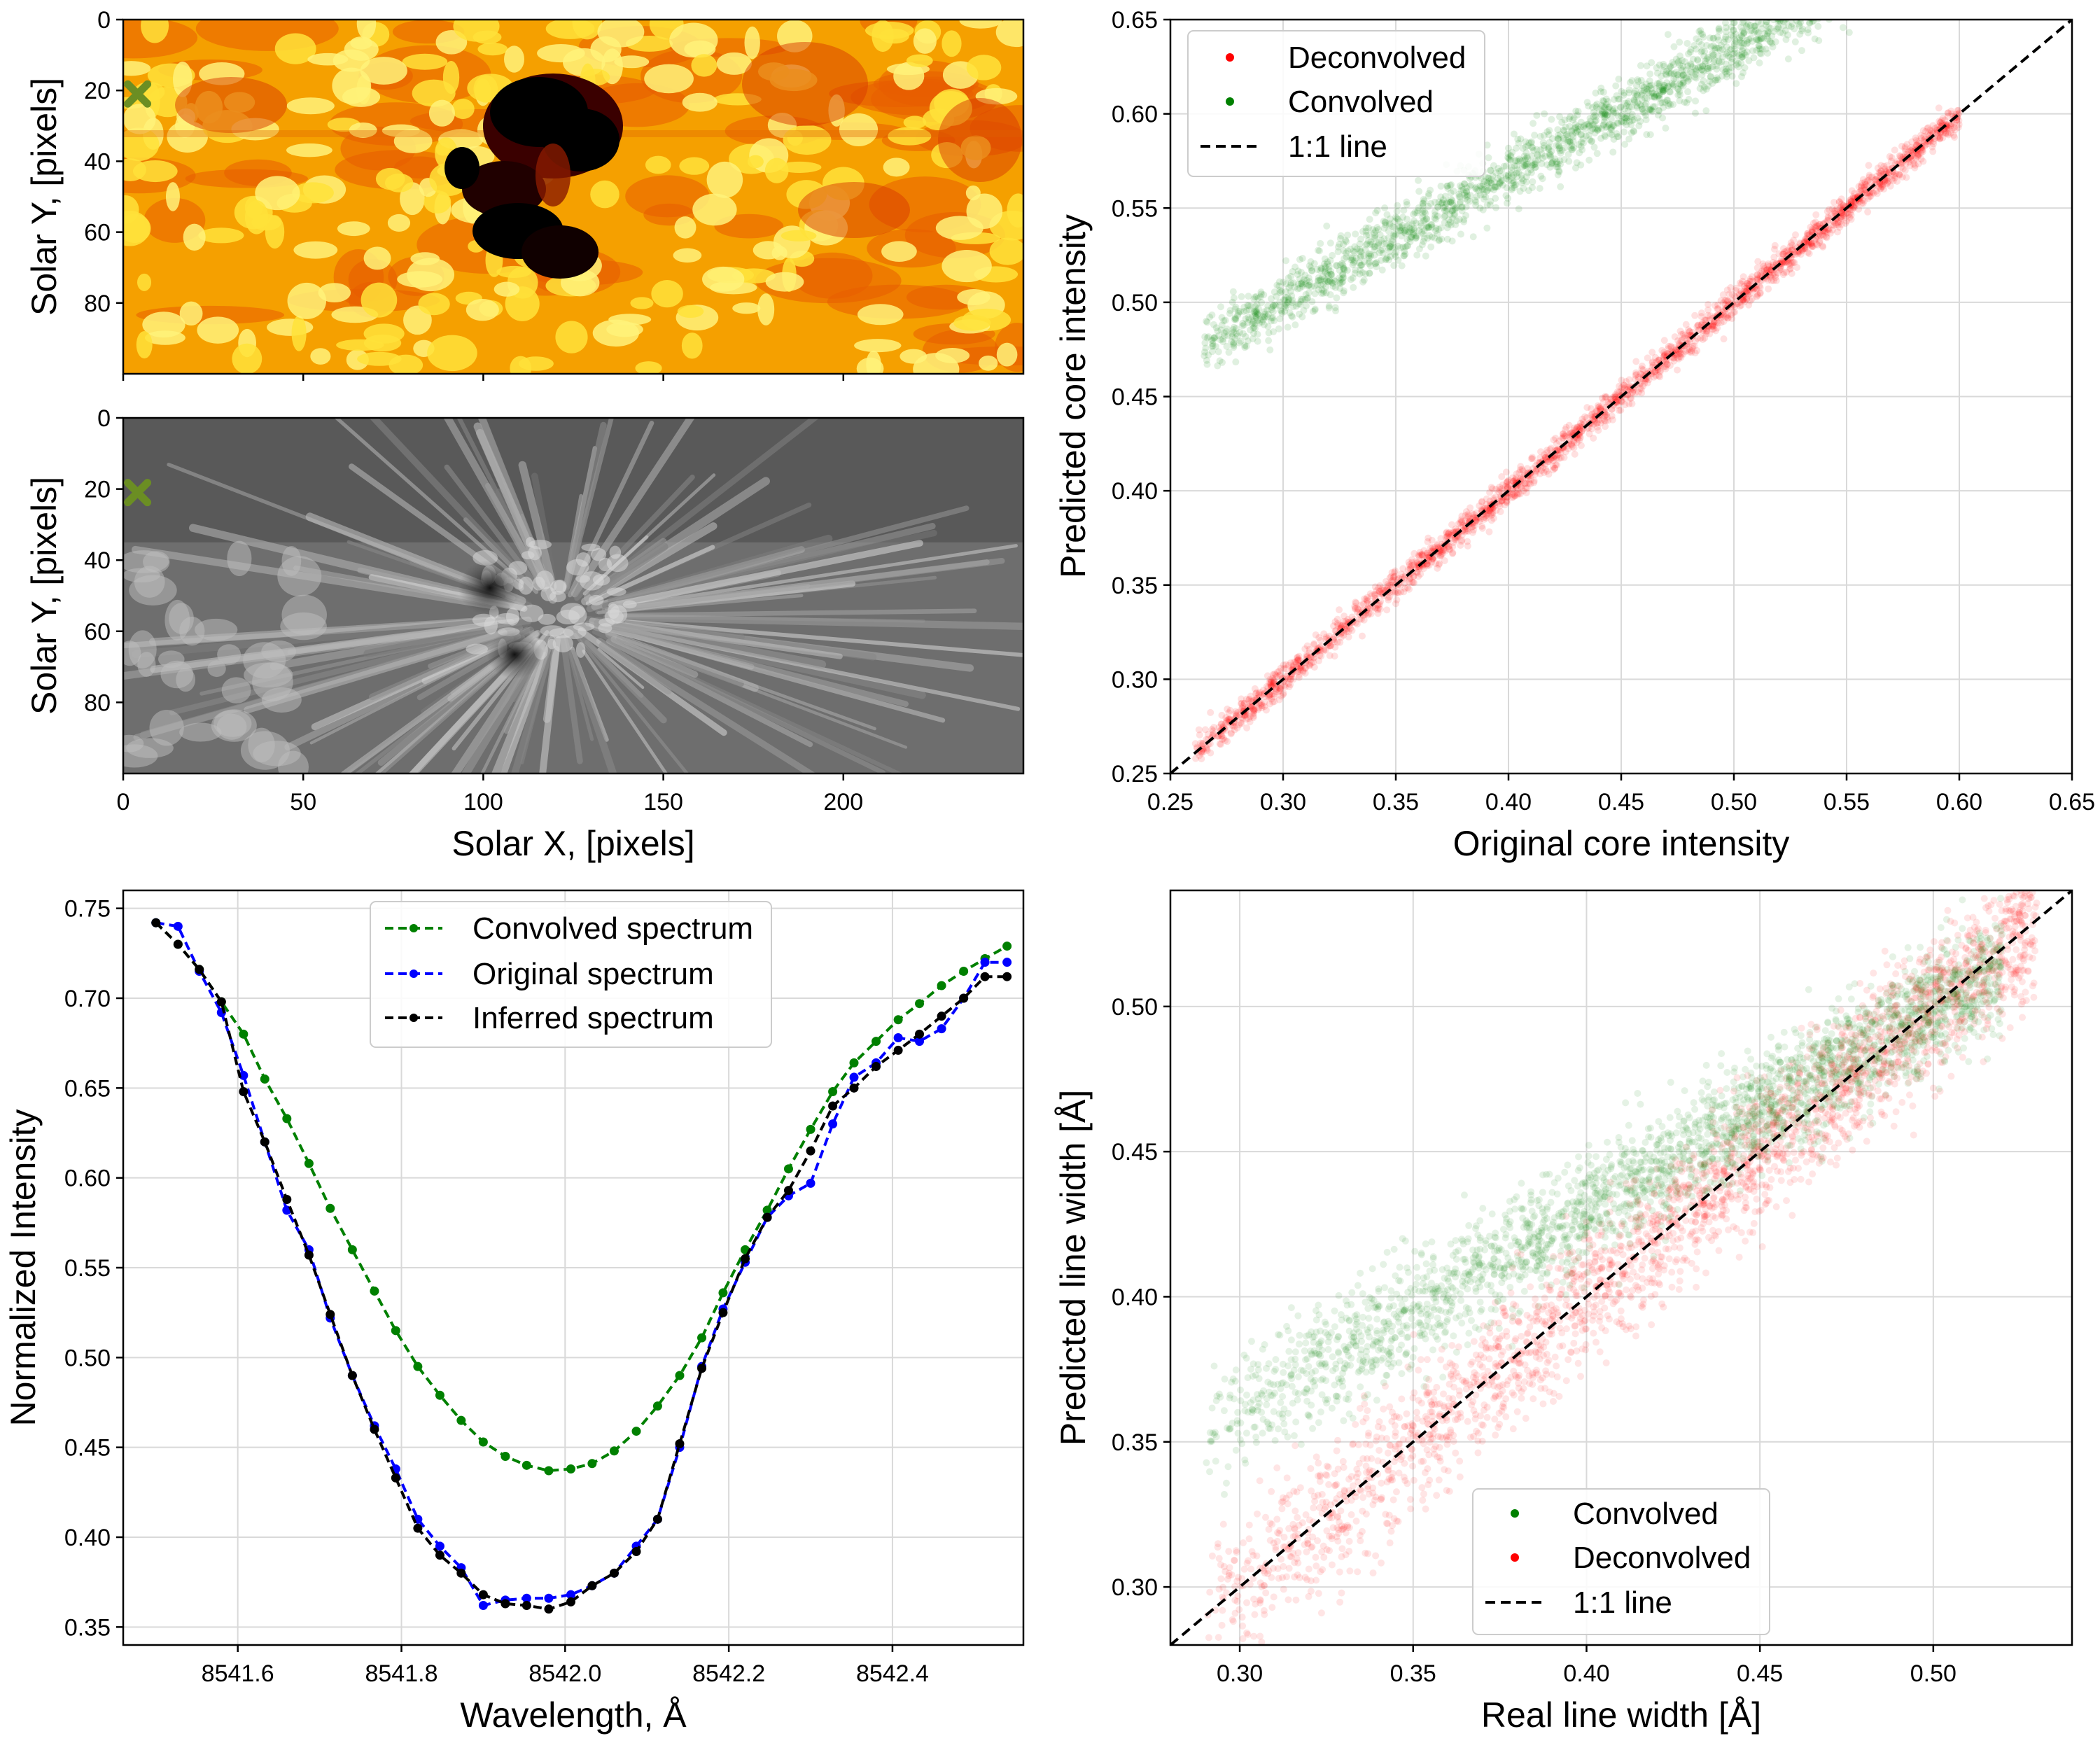 The height and width of the screenshot is (1750, 2100). Describe the element at coordinates (138, 493) in the screenshot. I see `reference-x-marker` at that location.